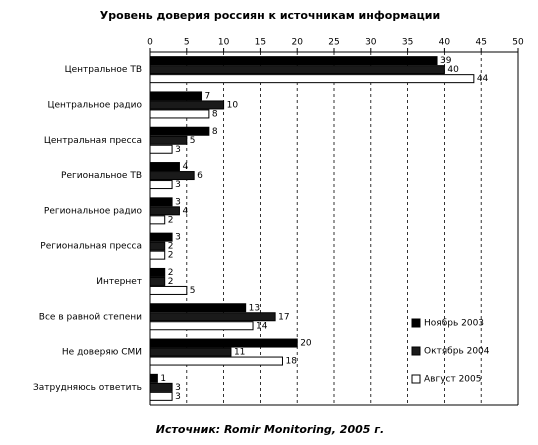  I want to click on data-label: 13, so click(254, 308).